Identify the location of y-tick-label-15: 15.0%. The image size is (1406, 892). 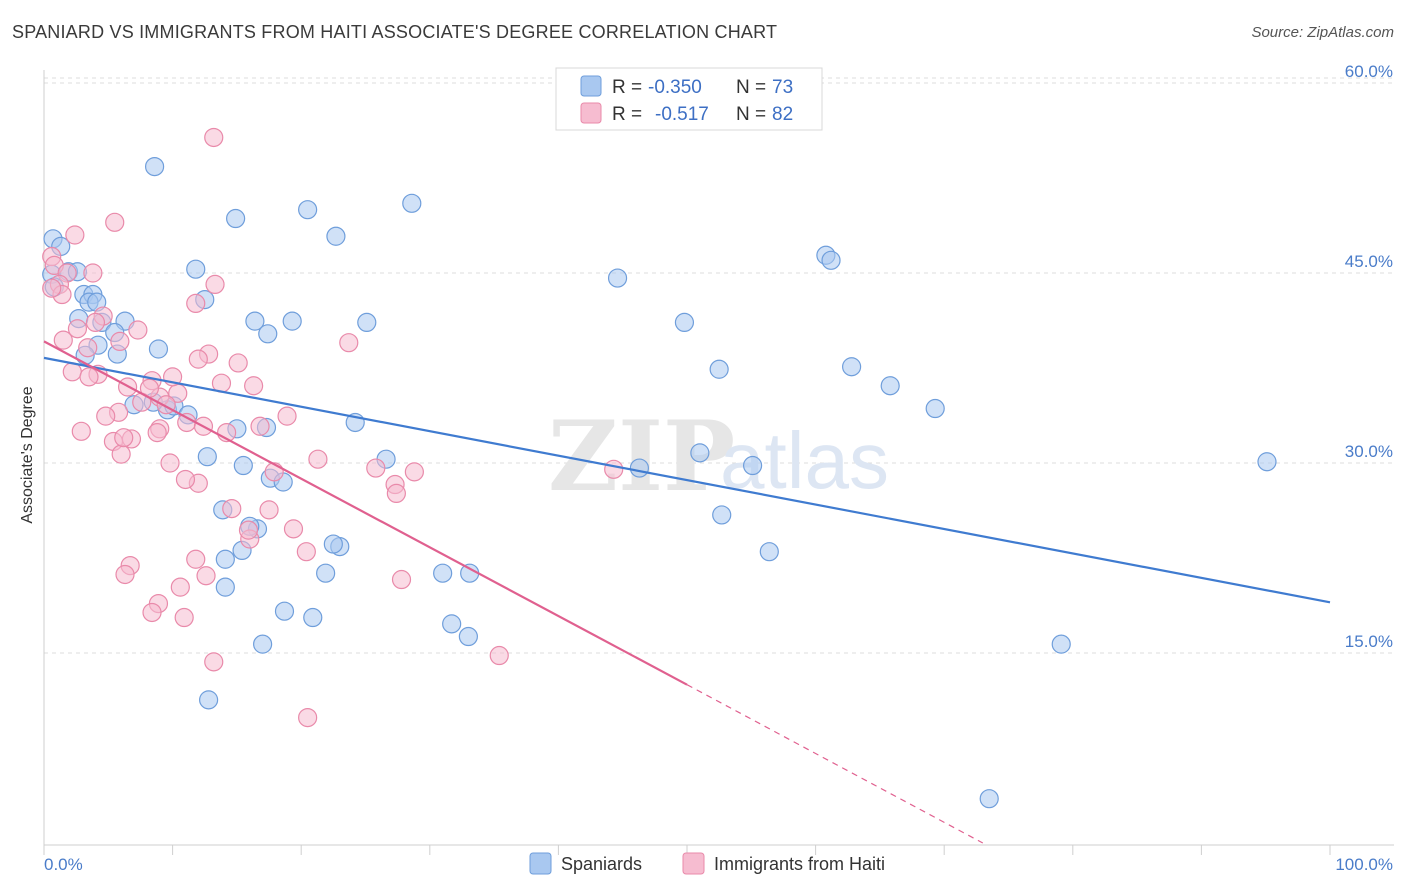
(1369, 641).